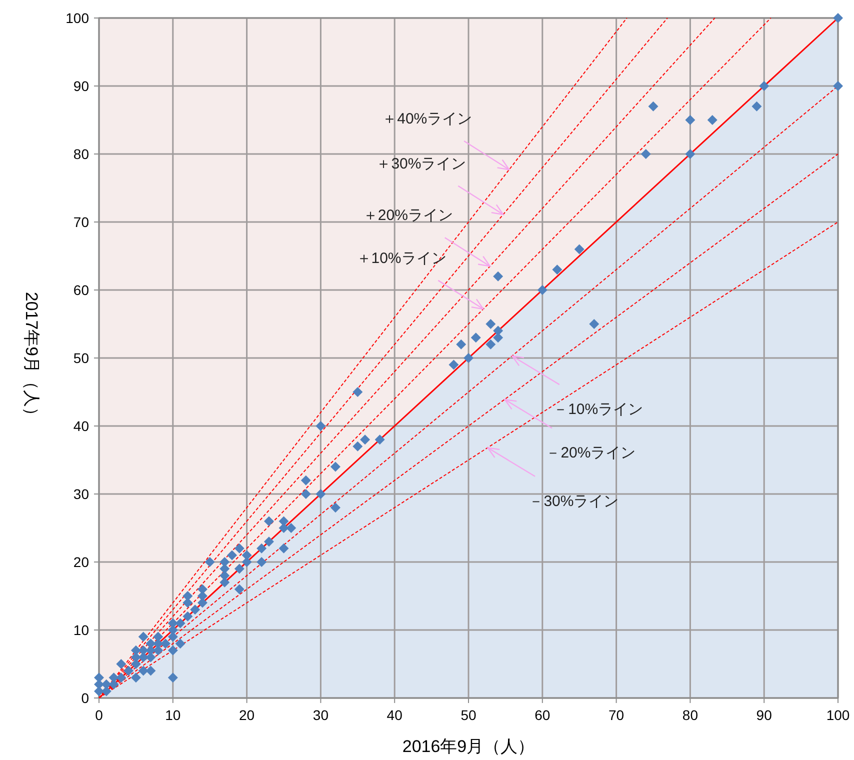 This screenshot has width=854, height=760. I want to click on y-tick-label: 80, so click(81, 154).